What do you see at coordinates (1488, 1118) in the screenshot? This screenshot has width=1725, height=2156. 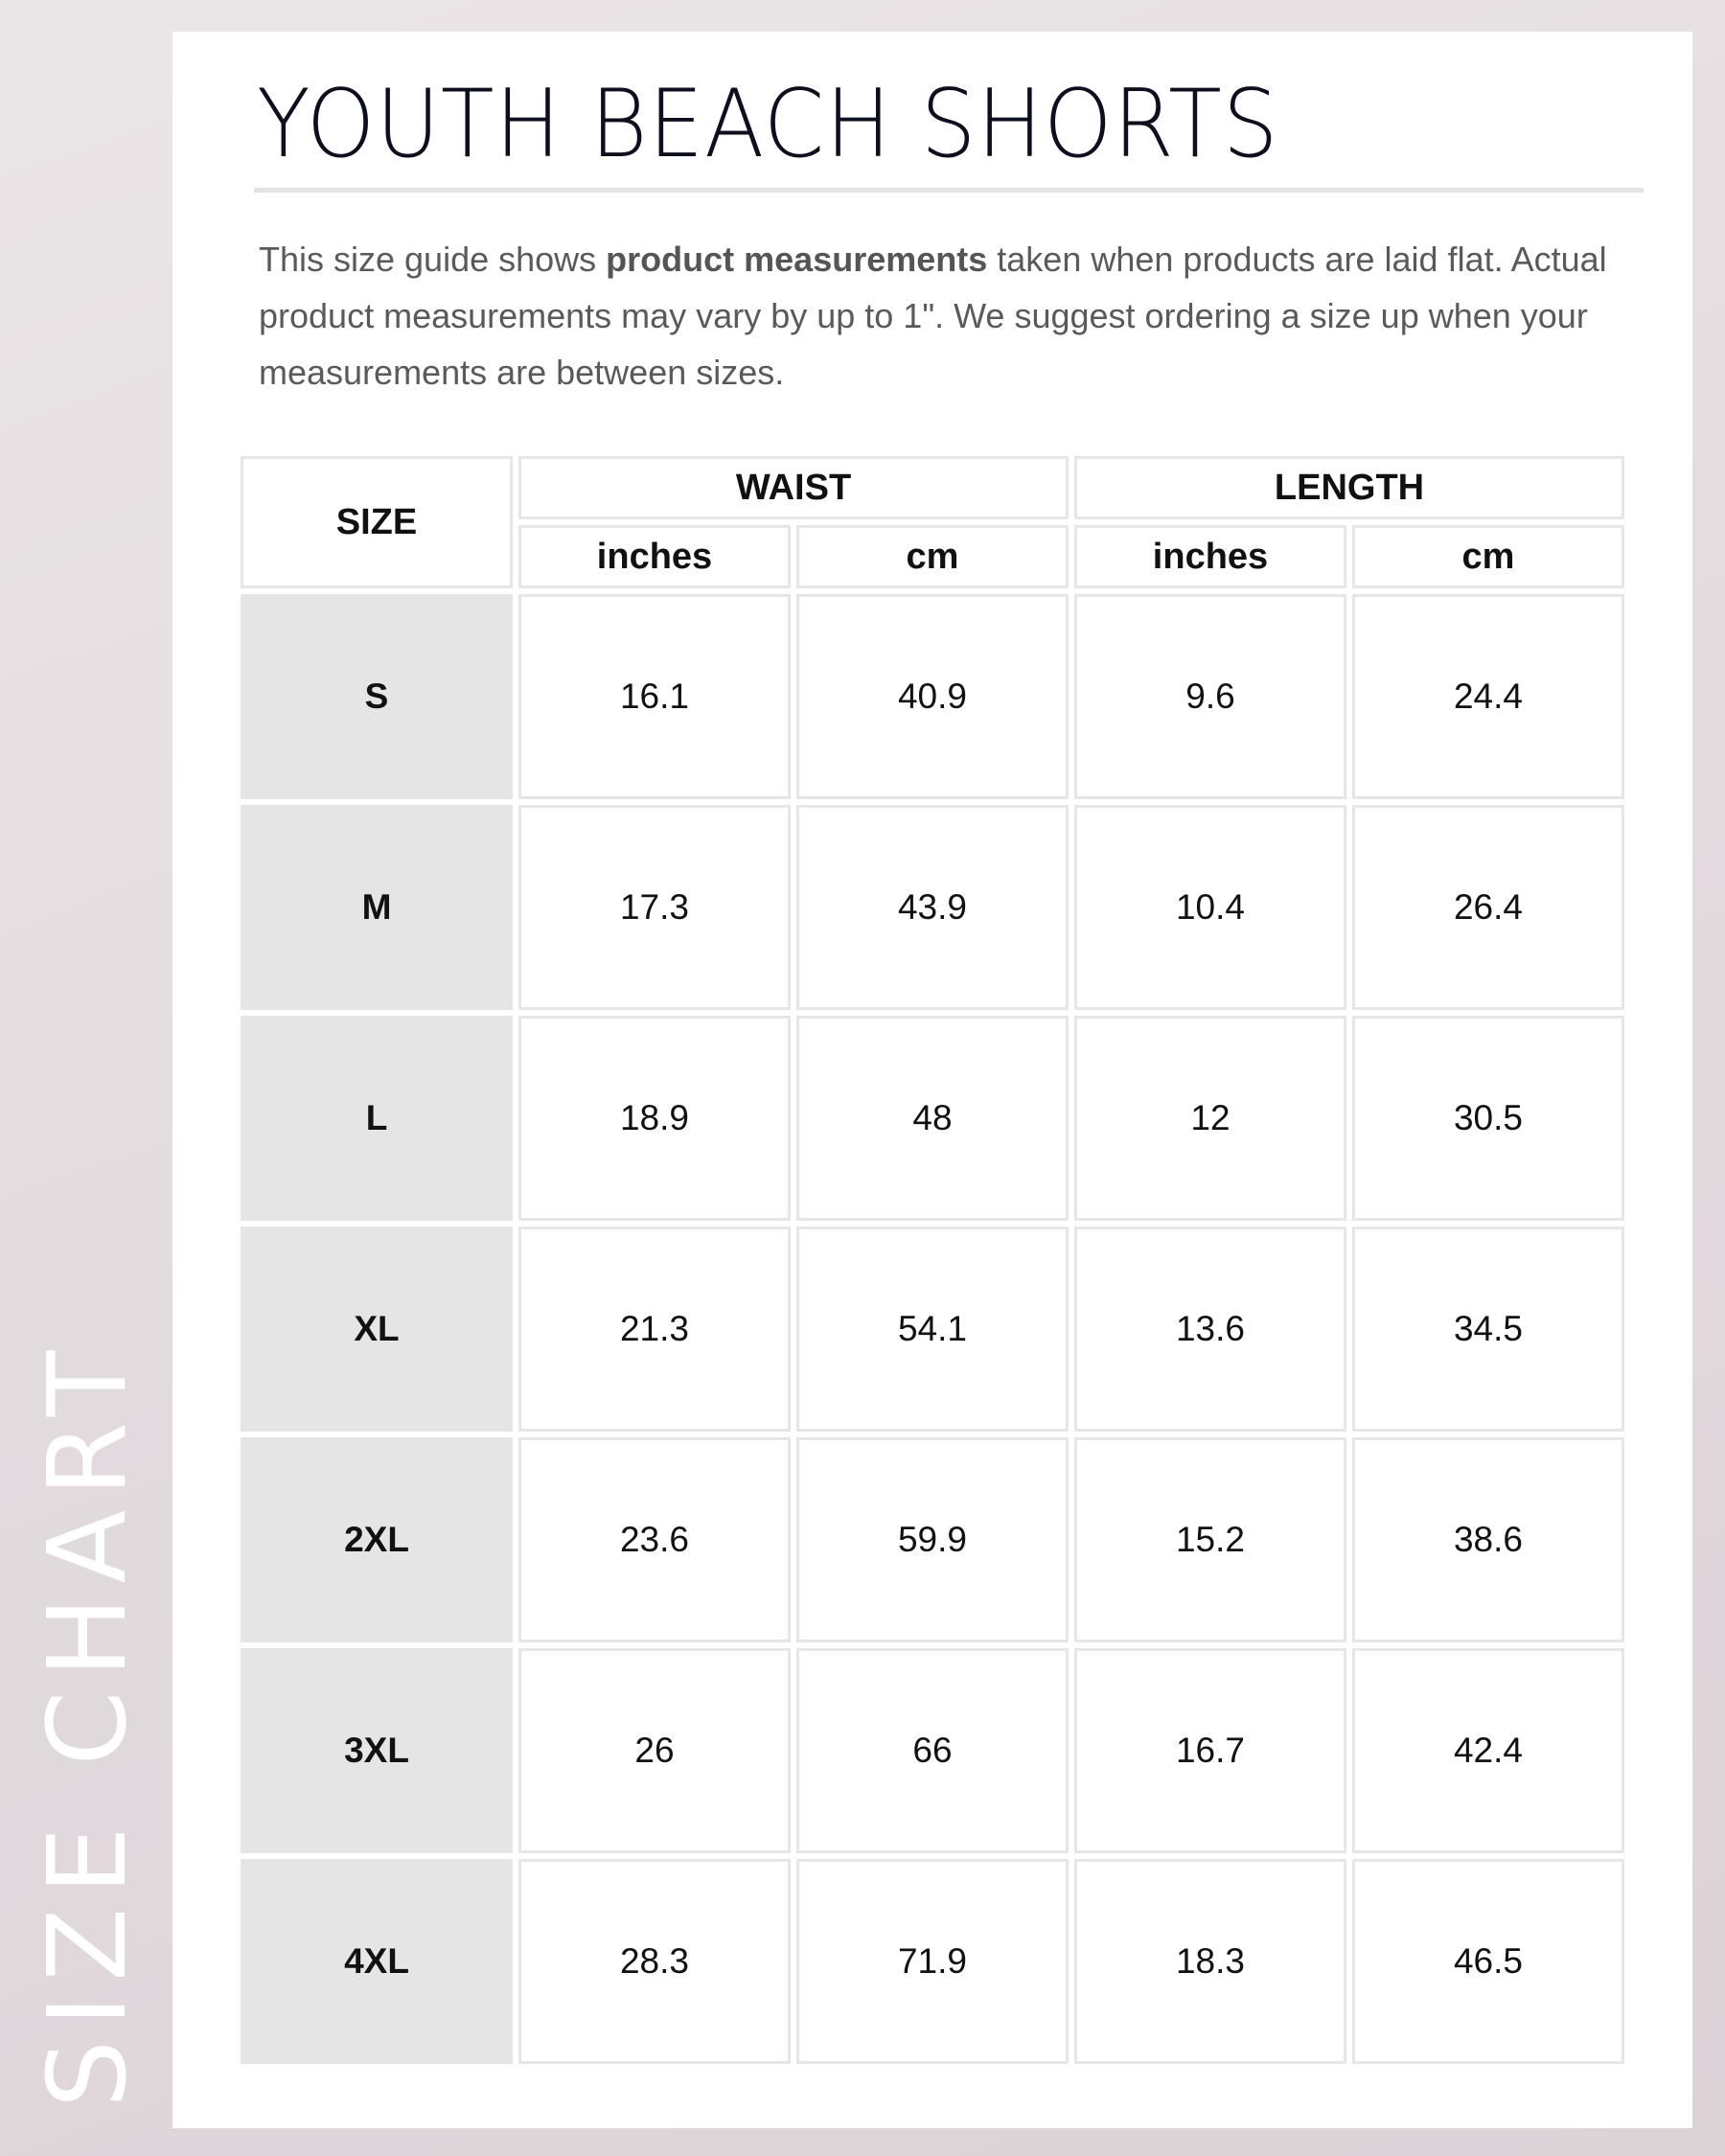 I see `table-cell: 30.5` at bounding box center [1488, 1118].